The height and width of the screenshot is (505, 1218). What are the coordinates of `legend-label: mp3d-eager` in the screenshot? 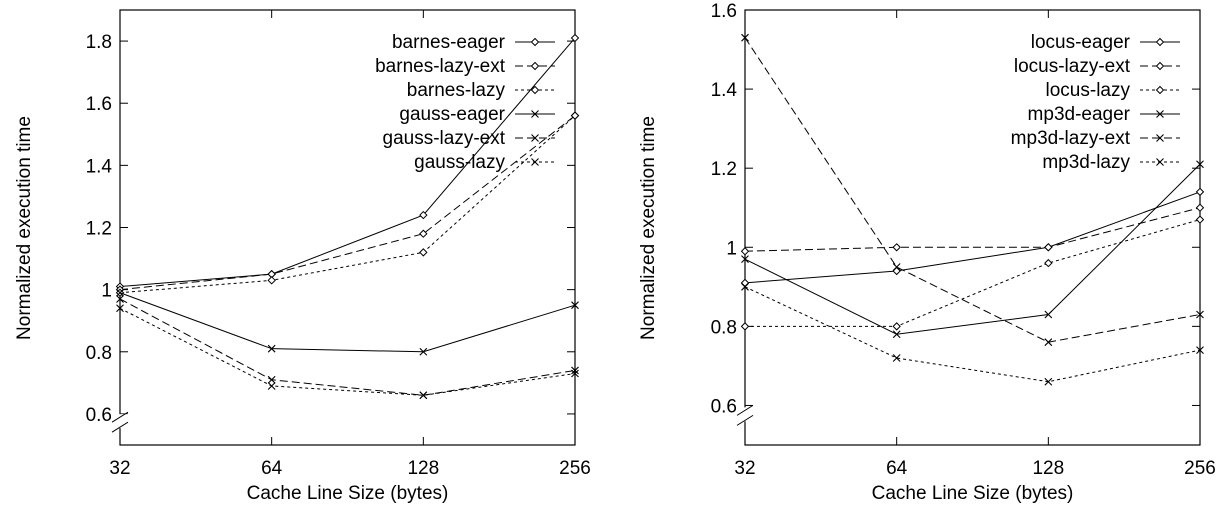 It's located at (1079, 114).